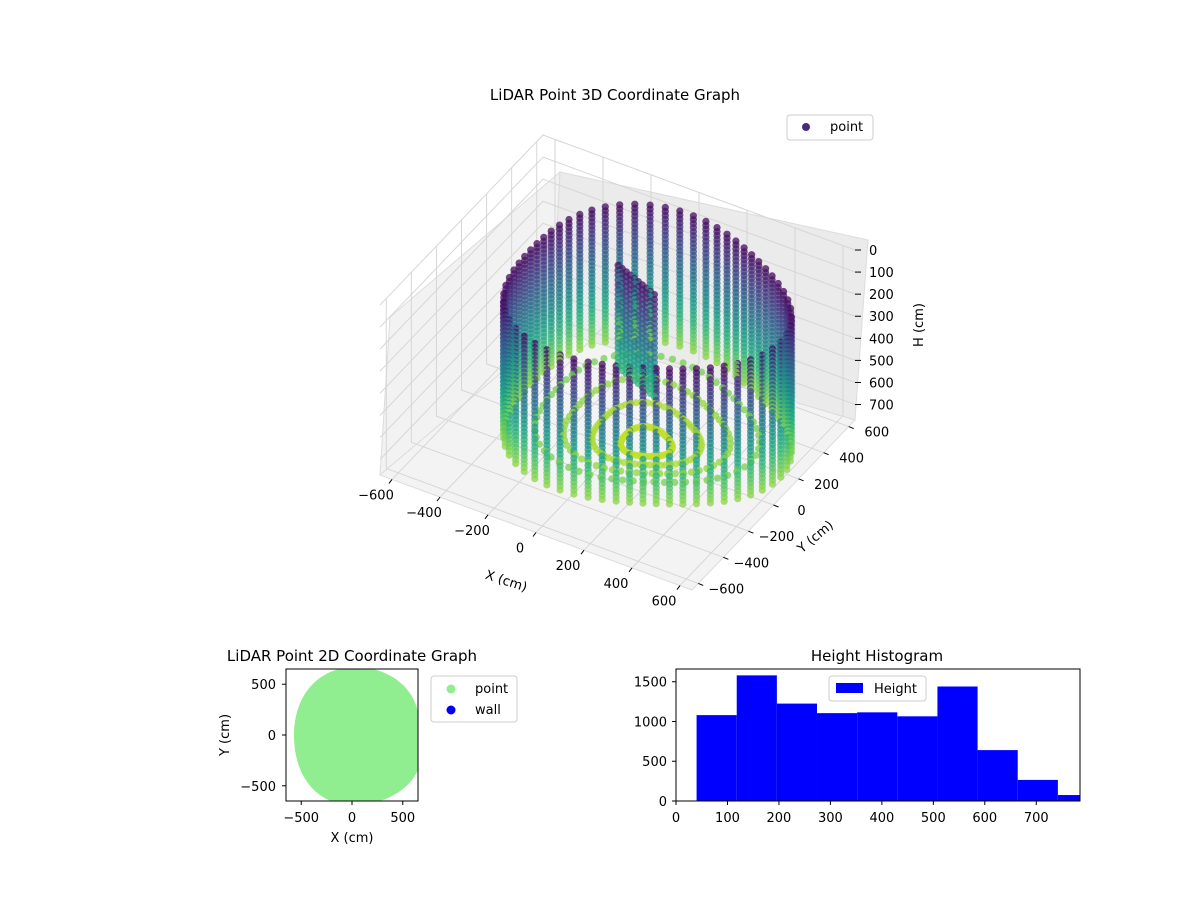  Describe the element at coordinates (676, 818) in the screenshot. I see `x-tick-label-histogram: 0` at that location.